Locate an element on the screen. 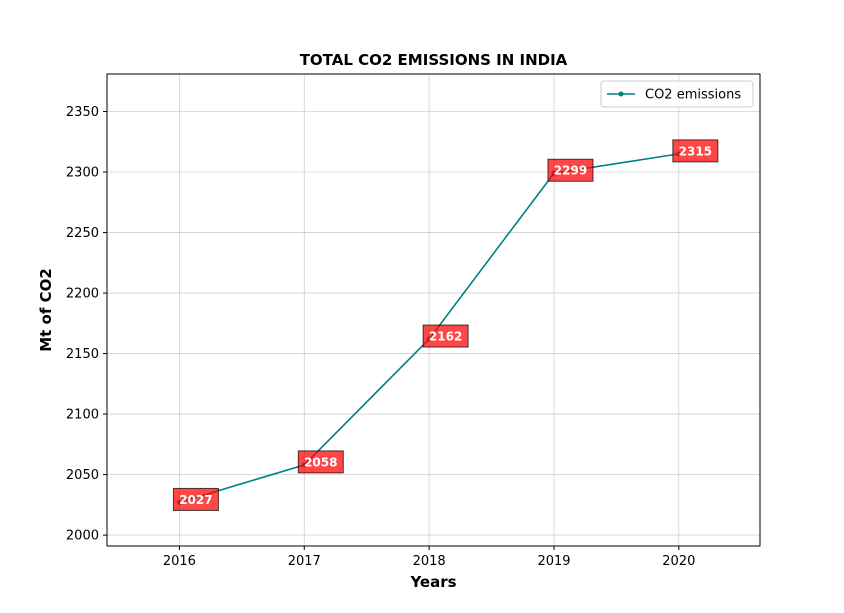 The image size is (844, 613). y-tick-label: 2100 is located at coordinates (82, 415).